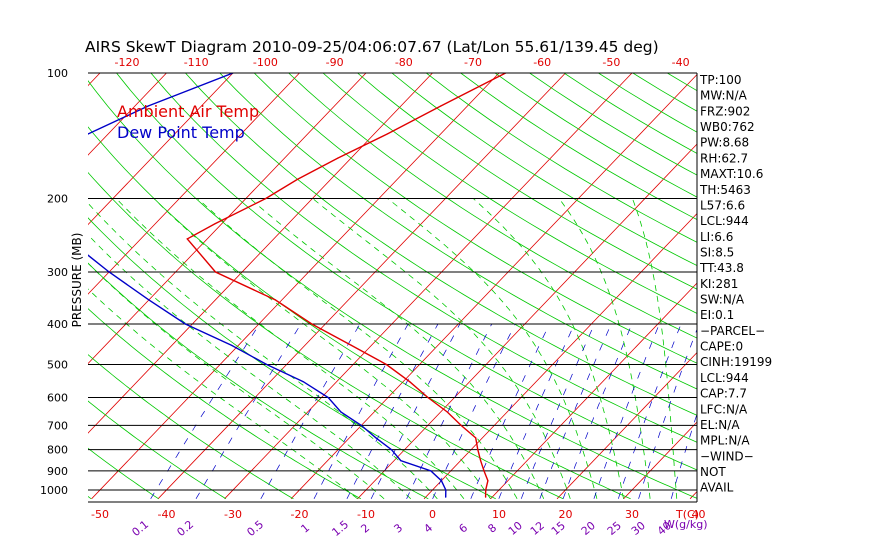 Image resolution: width=870 pixels, height=560 pixels. What do you see at coordinates (725, 441) in the screenshot?
I see `side-panel-item: MPL:N/A` at bounding box center [725, 441].